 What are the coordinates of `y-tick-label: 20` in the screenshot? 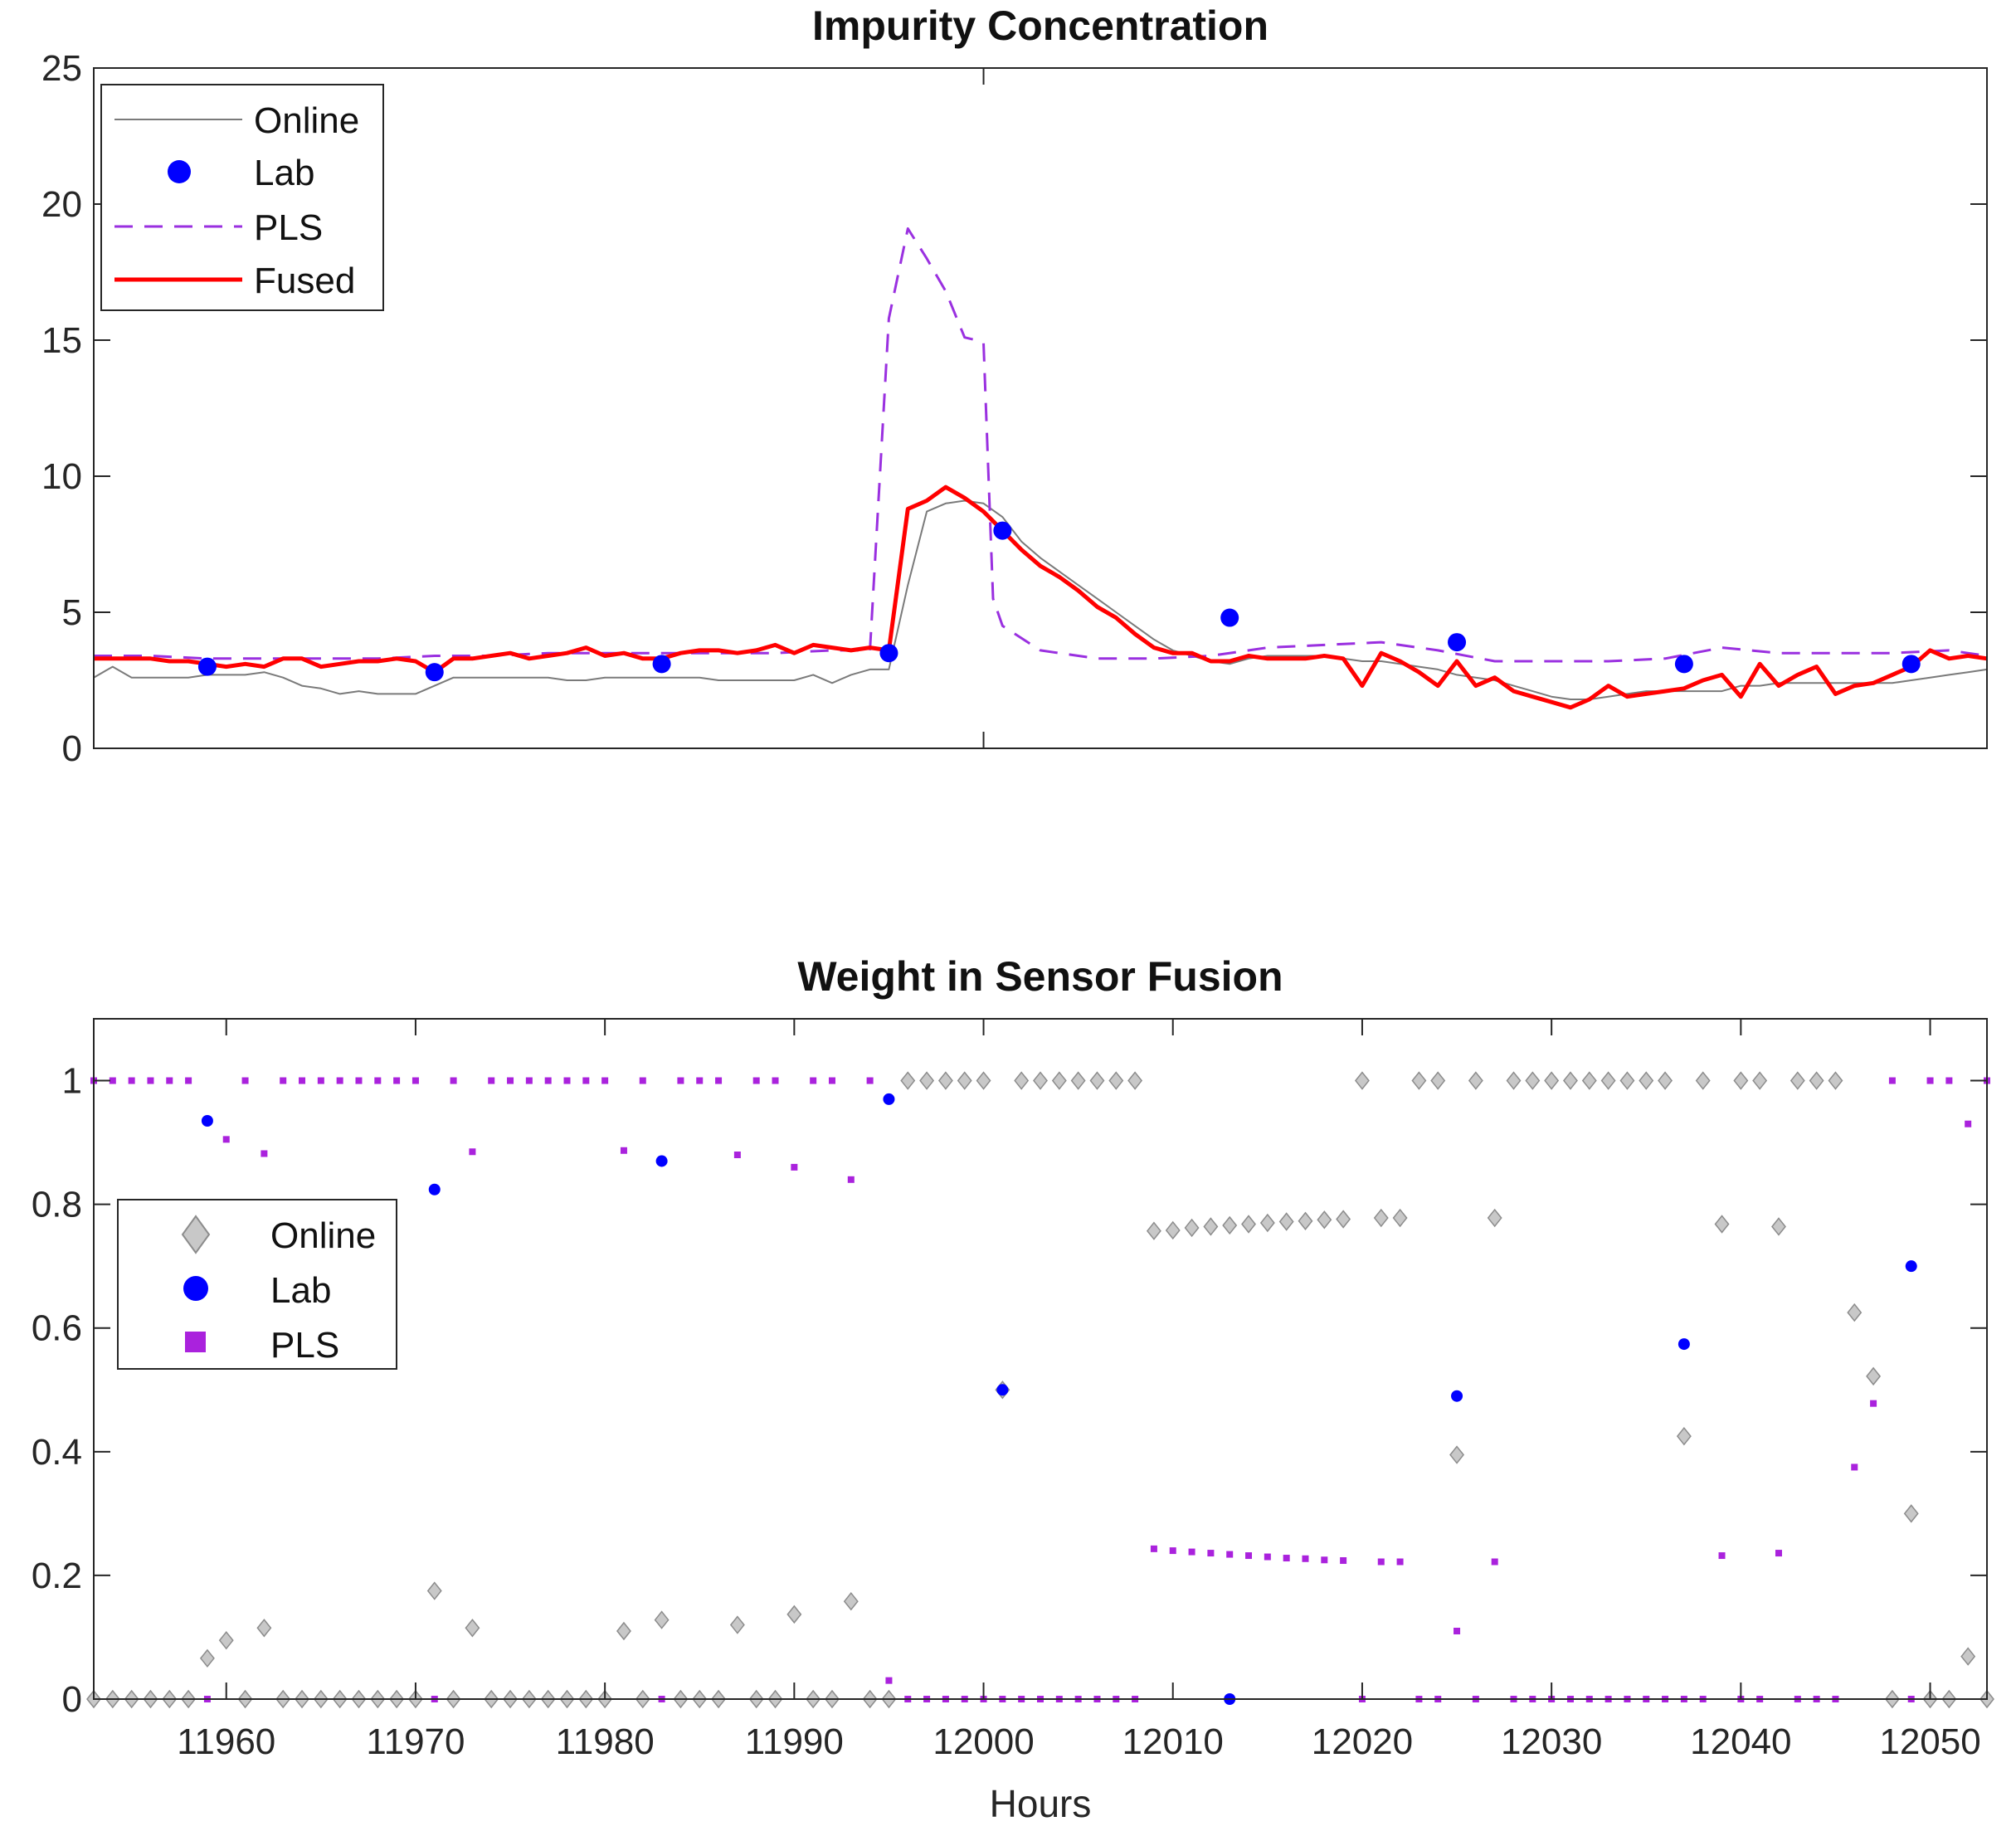 It's located at (61, 205).